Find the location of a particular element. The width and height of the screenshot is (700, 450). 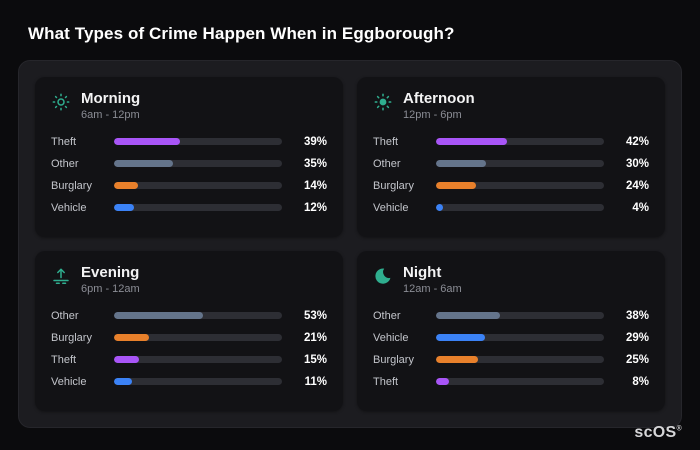

card-heading: Afternoon 12pm - 6pm is located at coordinates (439, 105).